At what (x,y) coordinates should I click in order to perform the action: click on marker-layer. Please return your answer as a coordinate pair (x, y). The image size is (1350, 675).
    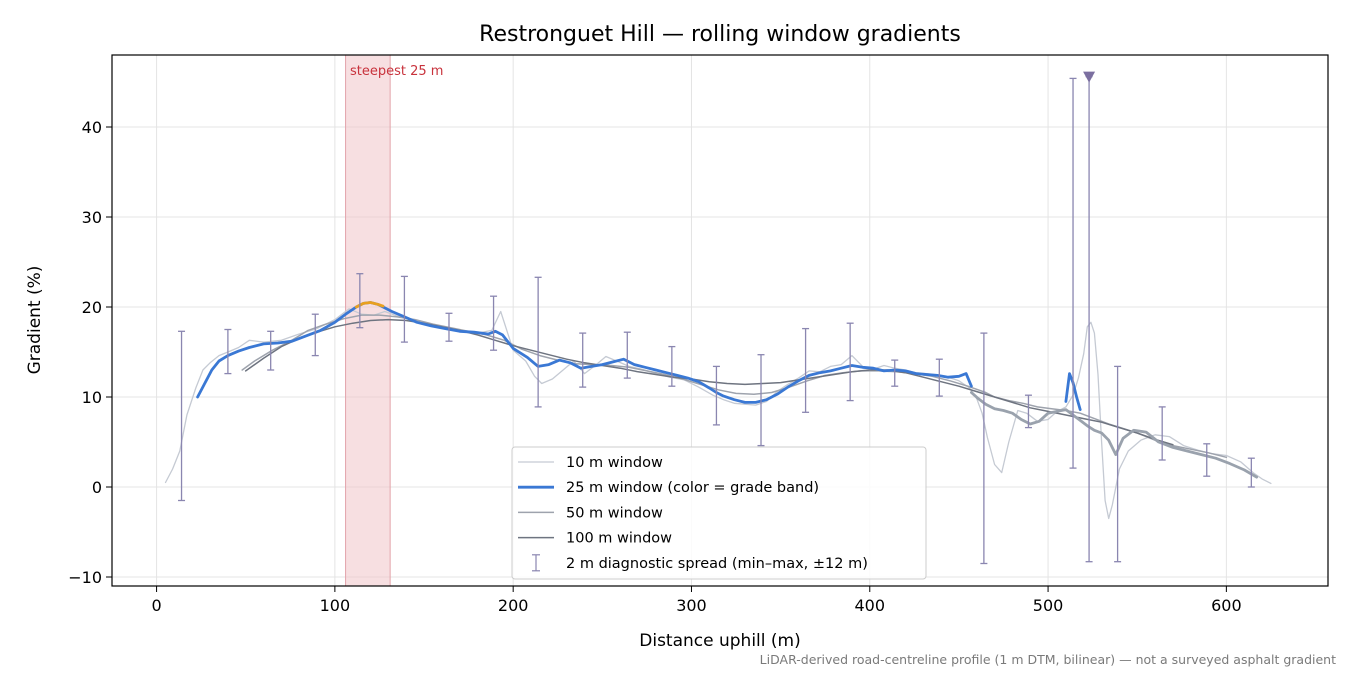
    Looking at the image, I should click on (1089, 77).